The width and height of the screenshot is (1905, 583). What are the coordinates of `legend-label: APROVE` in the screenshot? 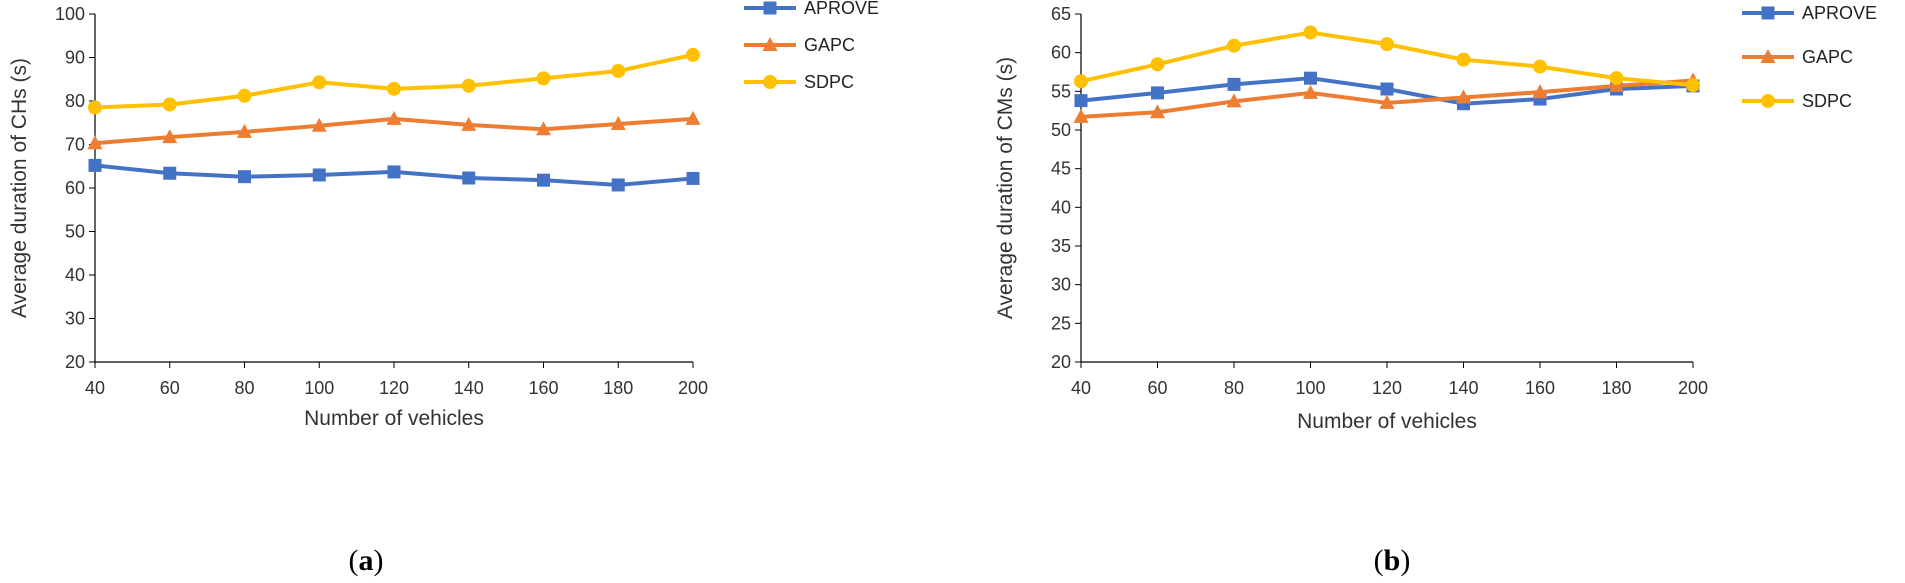 It's located at (1839, 13).